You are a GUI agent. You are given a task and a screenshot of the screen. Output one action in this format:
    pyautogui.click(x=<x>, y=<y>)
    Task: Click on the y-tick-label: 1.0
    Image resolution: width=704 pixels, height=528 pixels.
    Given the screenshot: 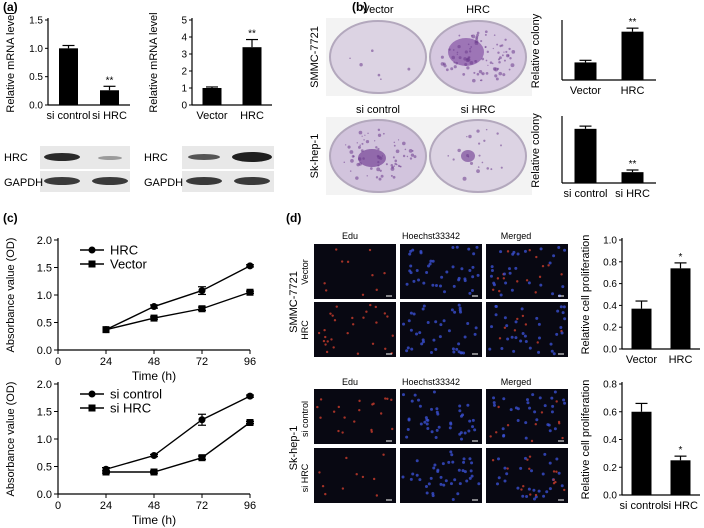 What is the action you would take?
    pyautogui.click(x=44, y=440)
    